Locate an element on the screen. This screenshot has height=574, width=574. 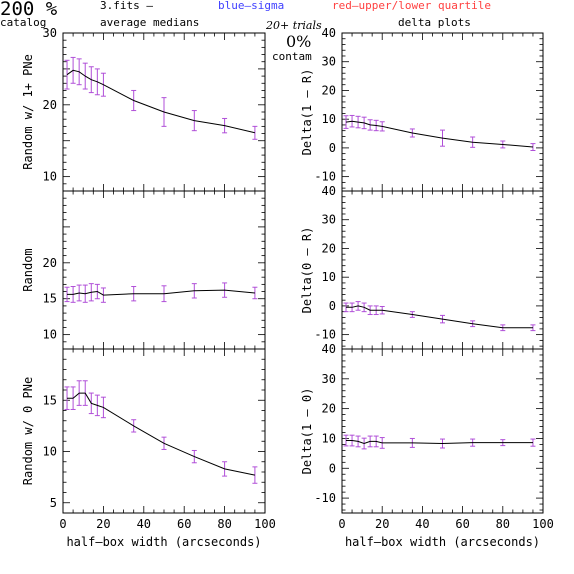
medians-label: average medians is located at coordinates (150, 22).